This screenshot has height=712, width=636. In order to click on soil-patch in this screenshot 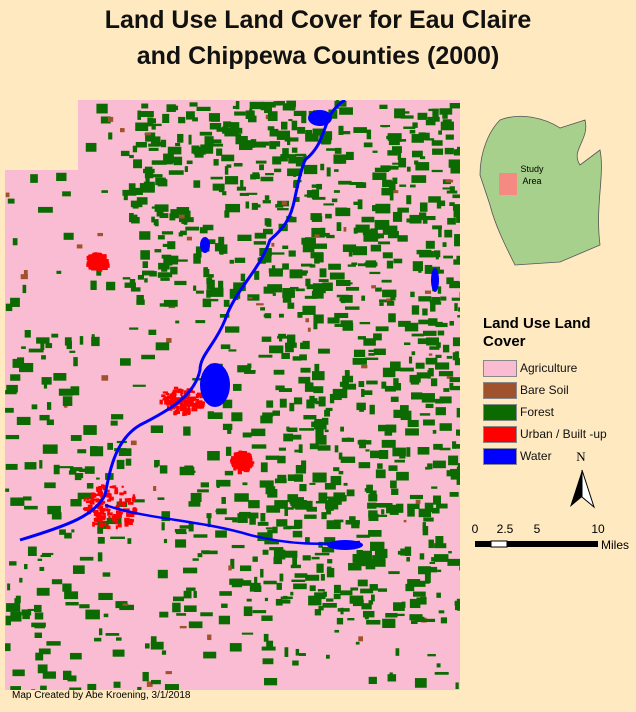, I will do `click(168, 673)`.